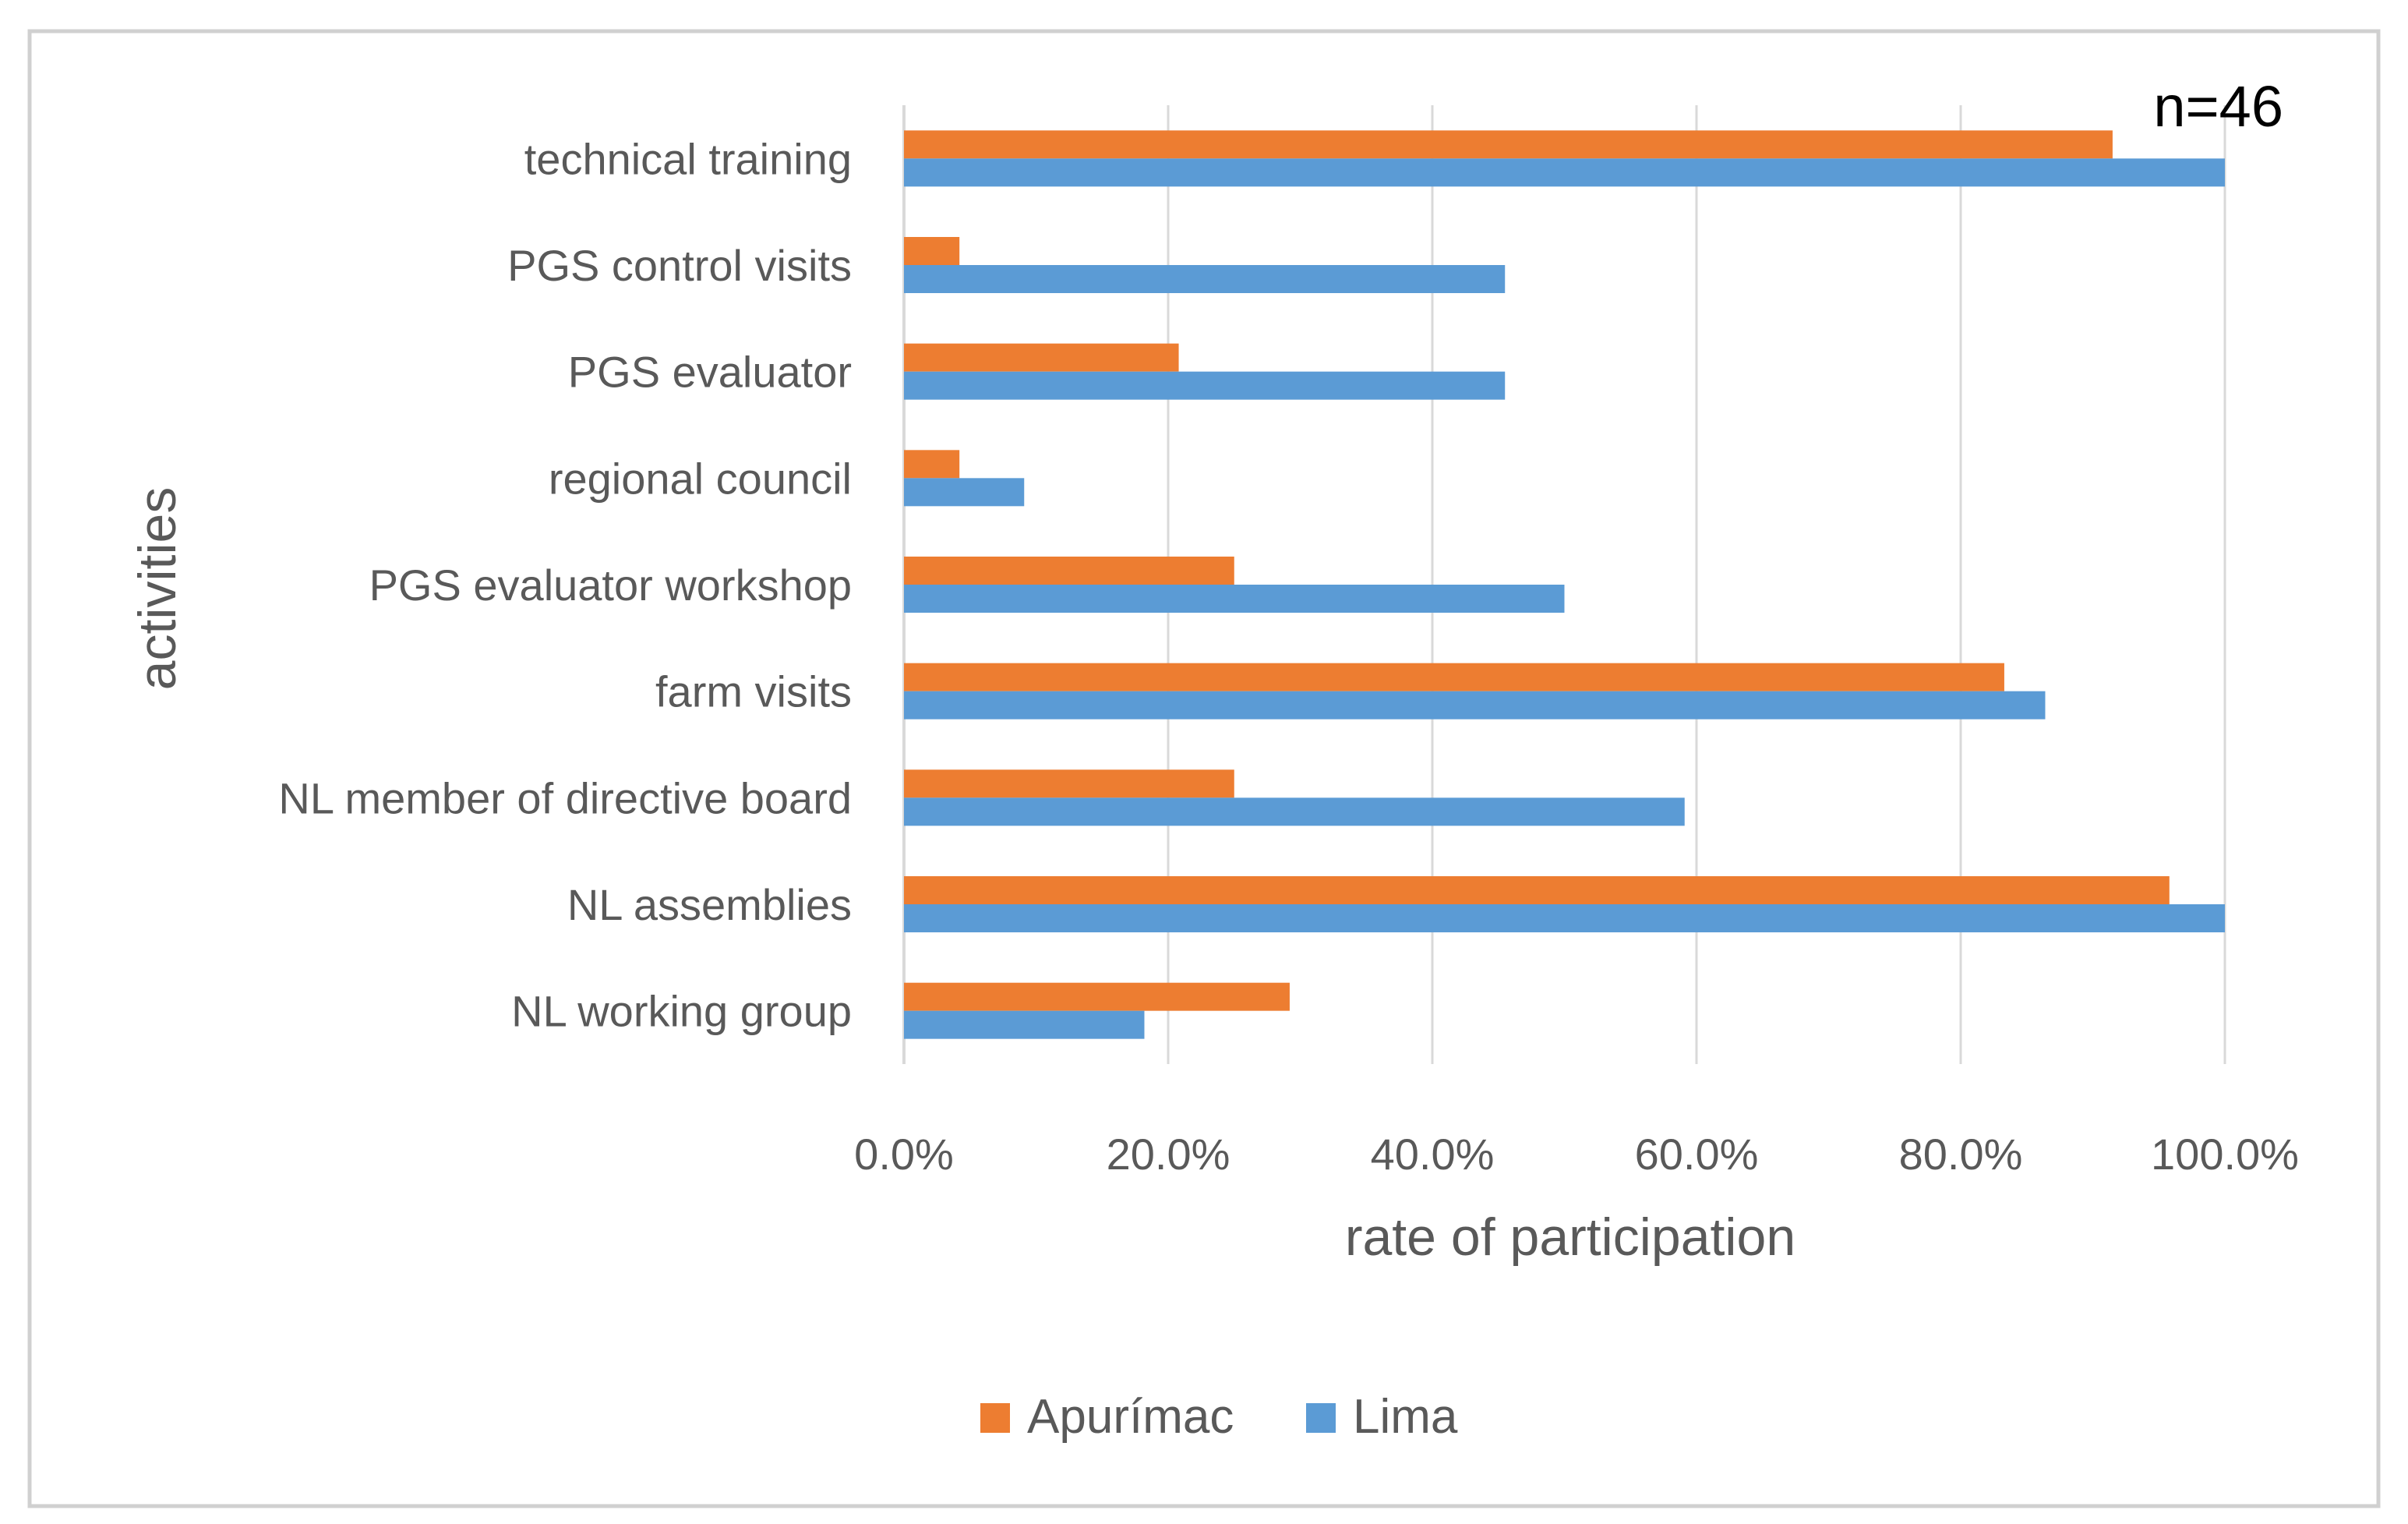  I want to click on y-axis-title: activities, so click(157, 589).